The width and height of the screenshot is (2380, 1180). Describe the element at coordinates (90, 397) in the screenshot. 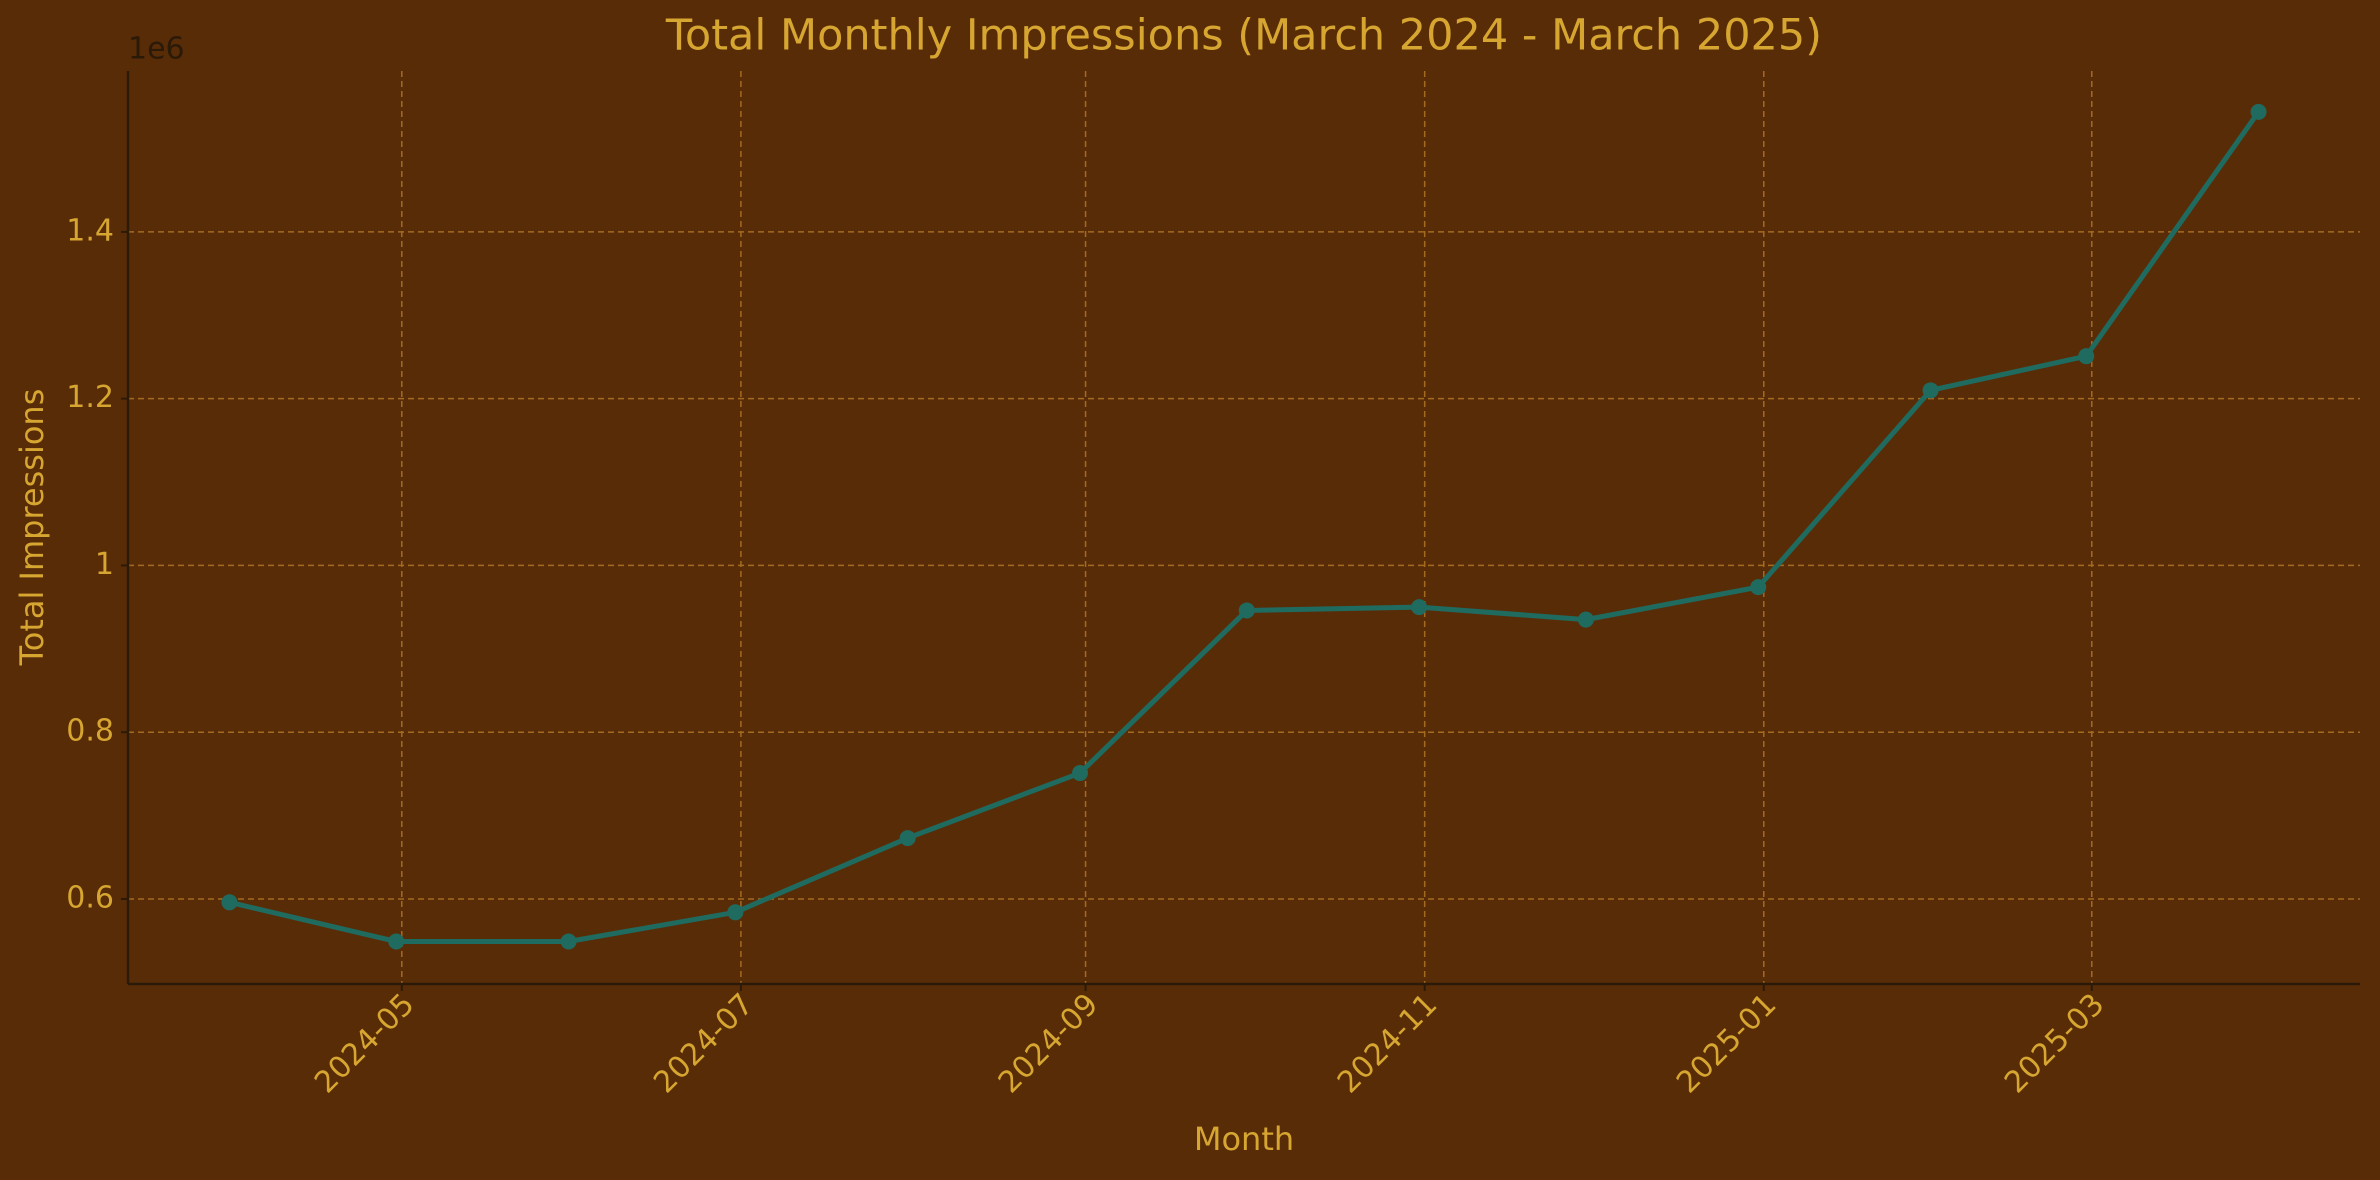

I see `y-tick-label: 1.2` at that location.